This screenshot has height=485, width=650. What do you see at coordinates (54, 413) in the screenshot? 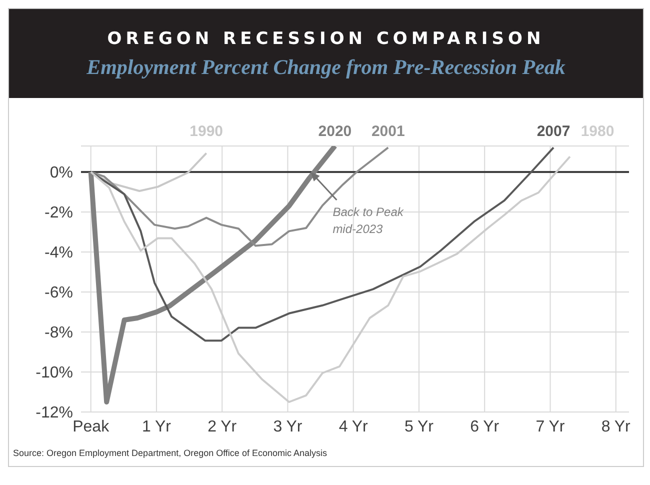
I see `y-tick-label: -12%` at bounding box center [54, 413].